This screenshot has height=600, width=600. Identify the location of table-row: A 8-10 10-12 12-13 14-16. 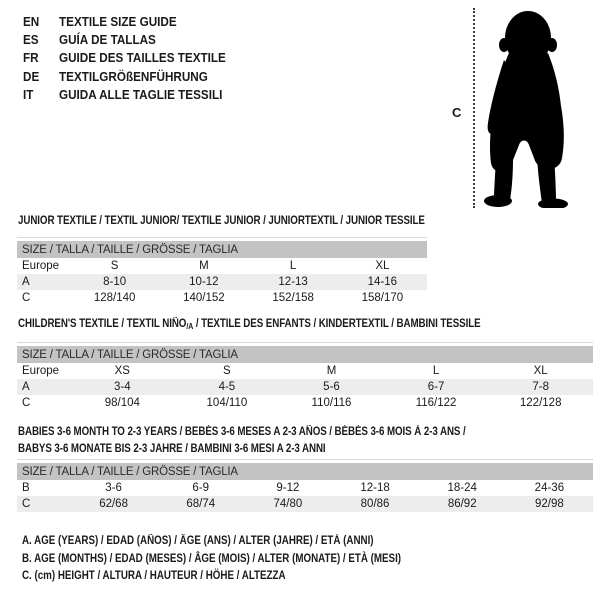
(222, 282).